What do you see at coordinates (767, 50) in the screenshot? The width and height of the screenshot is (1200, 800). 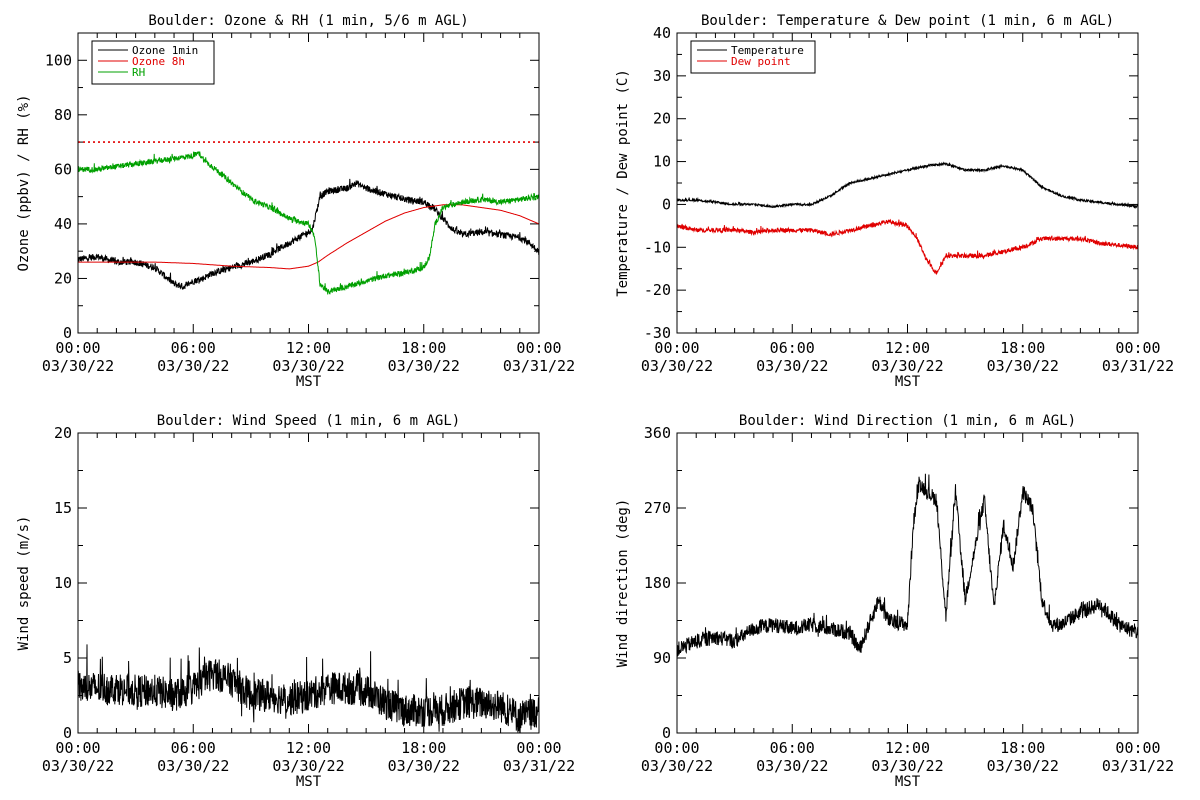 I see `legend-label: Temperature` at bounding box center [767, 50].